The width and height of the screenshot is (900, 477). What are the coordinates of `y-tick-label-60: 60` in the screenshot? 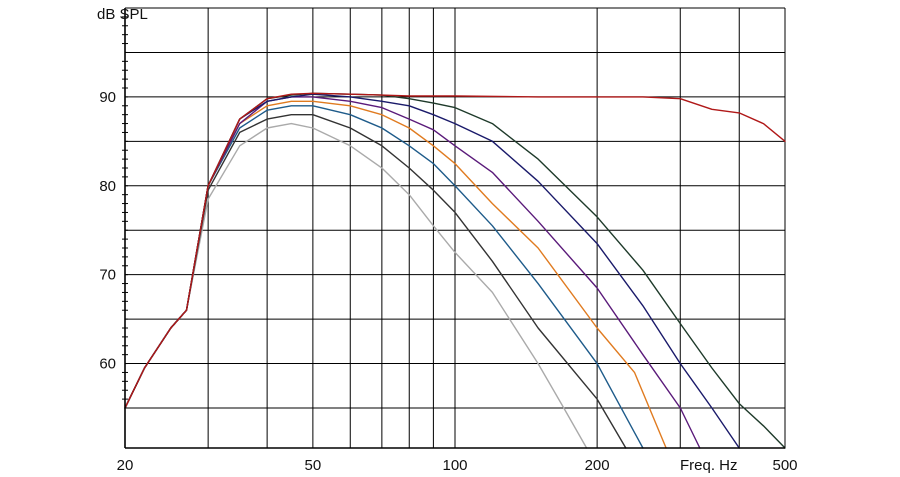 It's located at (107, 364).